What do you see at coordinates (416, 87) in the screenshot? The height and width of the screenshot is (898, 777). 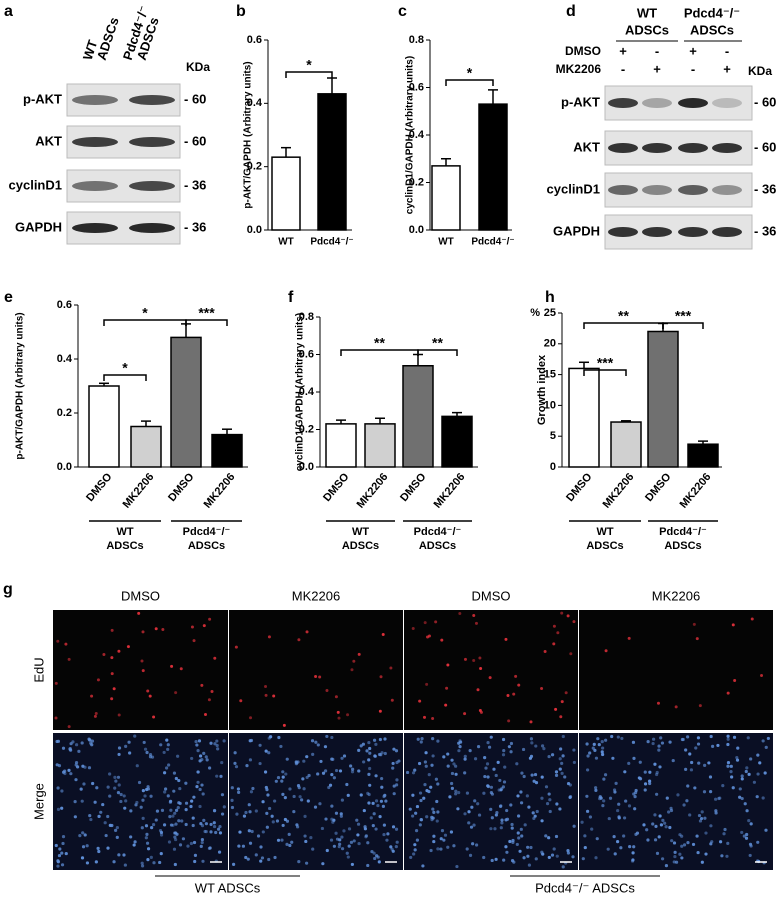 I see `y-tick-label: 0.6` at bounding box center [416, 87].